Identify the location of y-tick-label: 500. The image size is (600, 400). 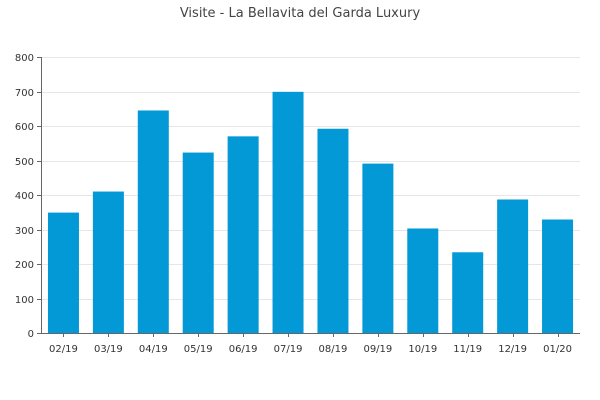
(24, 162).